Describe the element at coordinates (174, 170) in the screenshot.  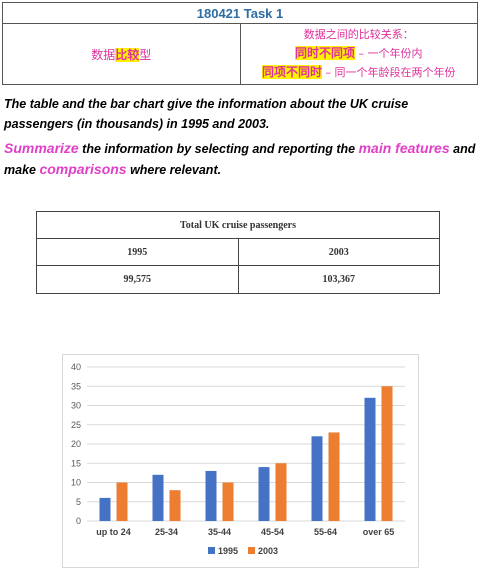
I see `instruction-text-c: where relevant.` at that location.